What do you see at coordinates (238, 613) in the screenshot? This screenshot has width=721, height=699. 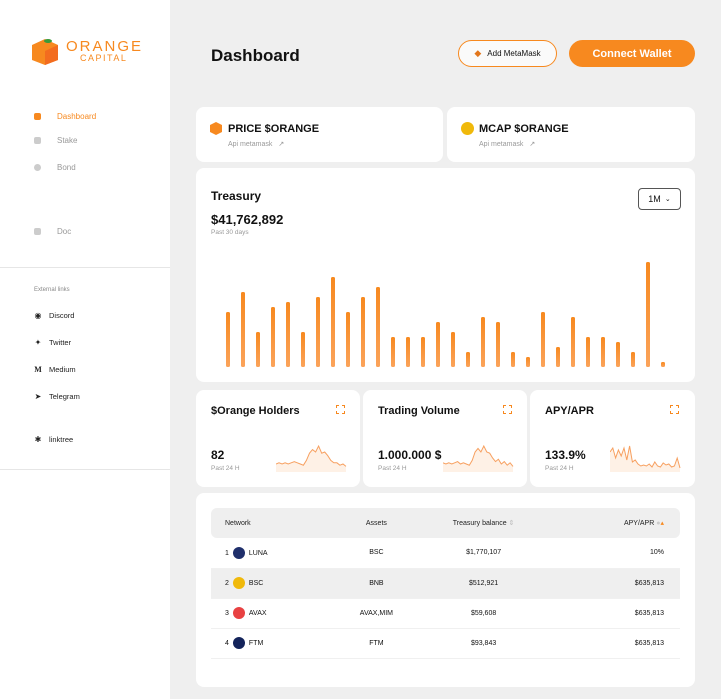 I see `avax-icon` at bounding box center [238, 613].